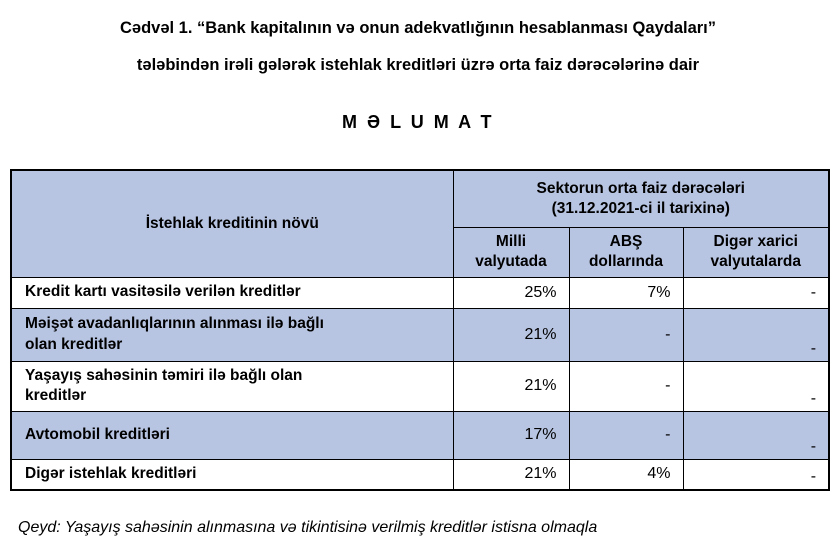 This screenshot has height=551, width=836. I want to click on column-header-diger-xarici: Digər xarici valyutalarda, so click(756, 252).